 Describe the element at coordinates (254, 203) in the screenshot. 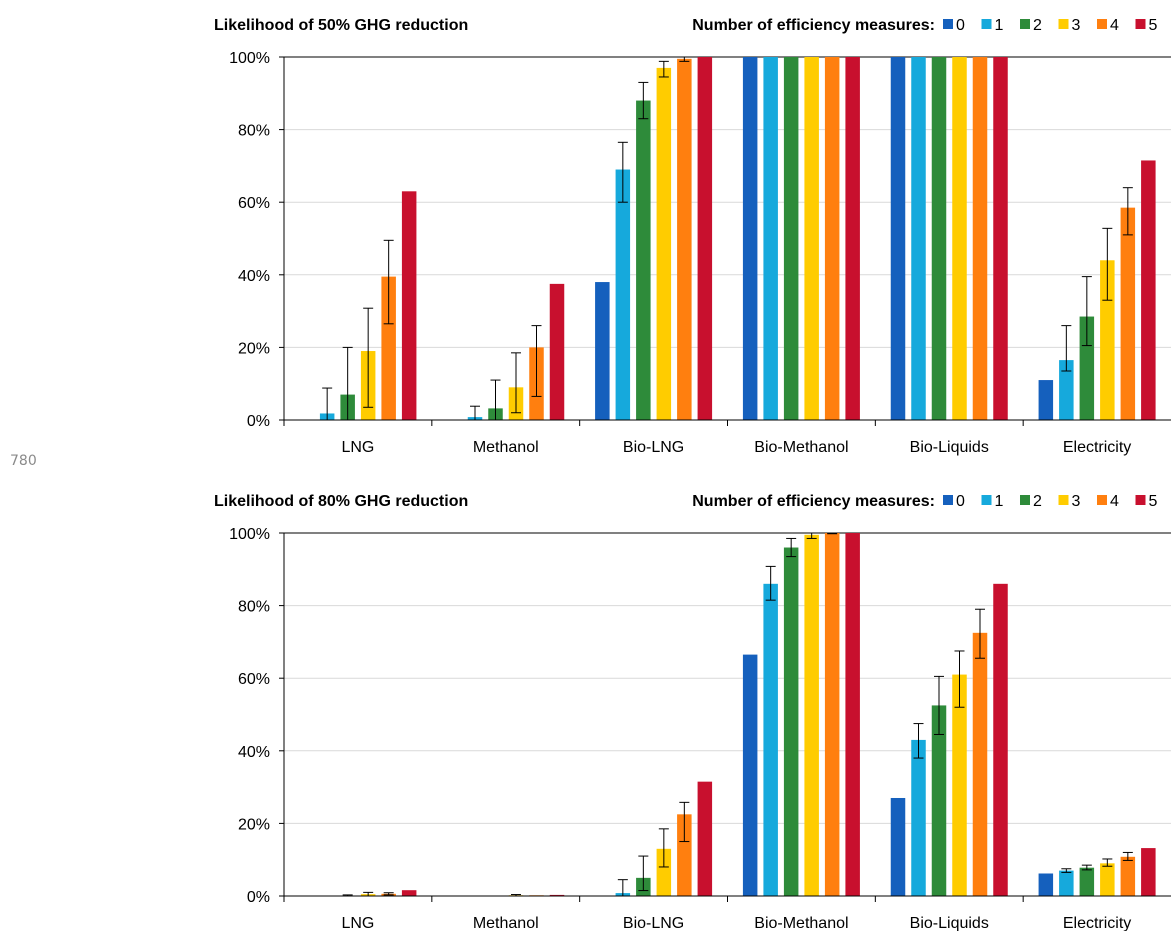

I see `y-tick-label: 60%` at that location.